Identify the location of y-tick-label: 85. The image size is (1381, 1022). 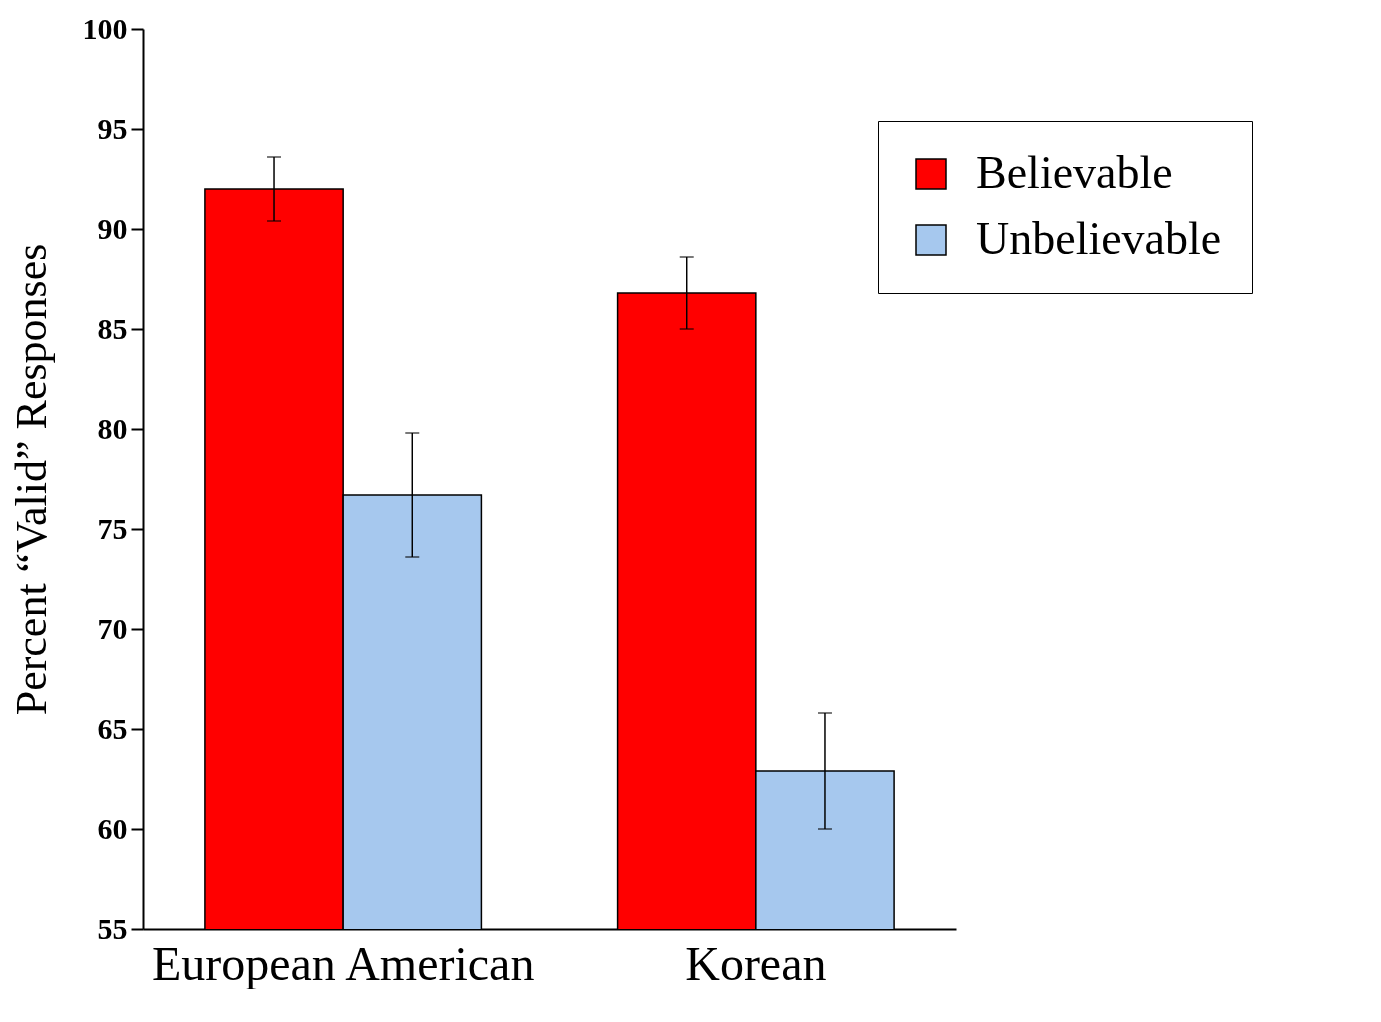
(112, 328).